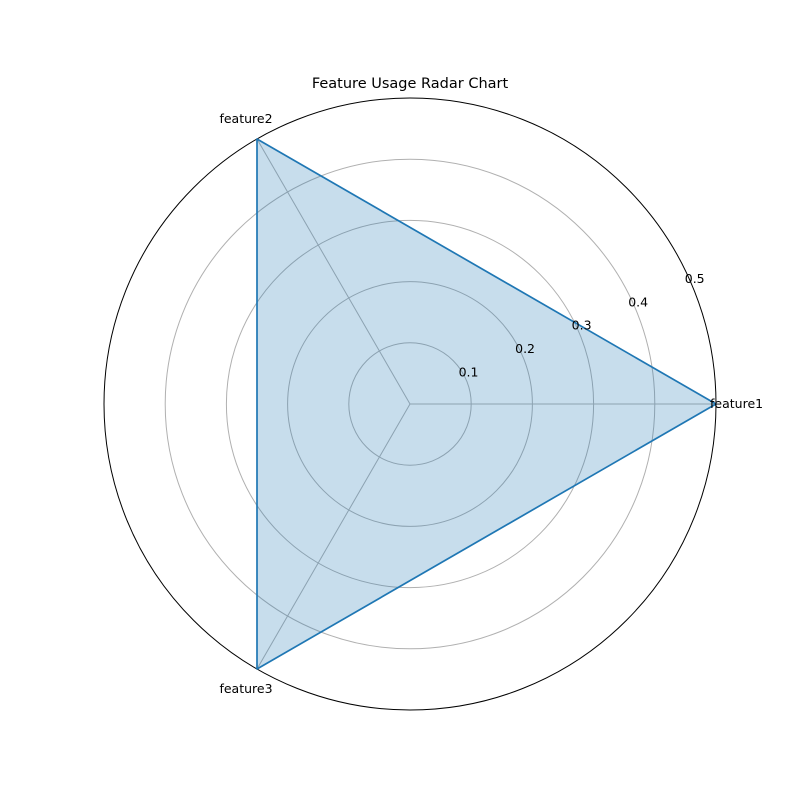 Image resolution: width=800 pixels, height=800 pixels. What do you see at coordinates (410, 84) in the screenshot?
I see `chart-title: Feature Usage Radar Chart` at bounding box center [410, 84].